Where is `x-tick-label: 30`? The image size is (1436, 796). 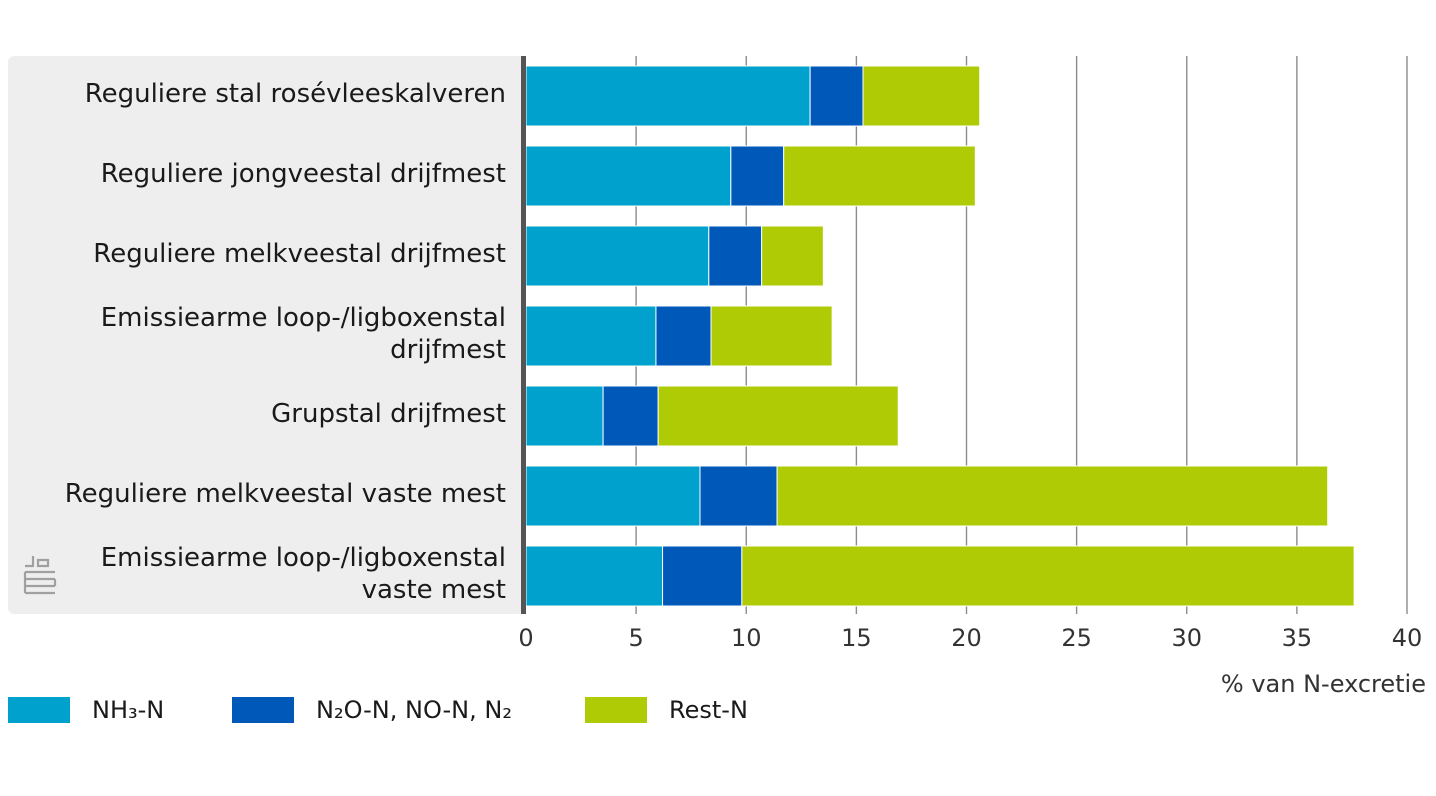
x-tick-label: 30 is located at coordinates (1187, 638).